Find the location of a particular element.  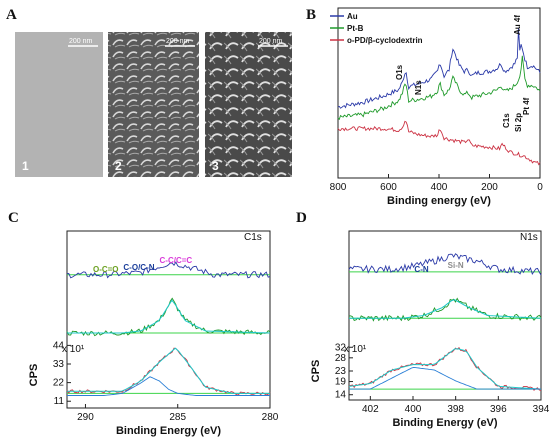

multiplier-c: x 10¹ is located at coordinates (73, 349).